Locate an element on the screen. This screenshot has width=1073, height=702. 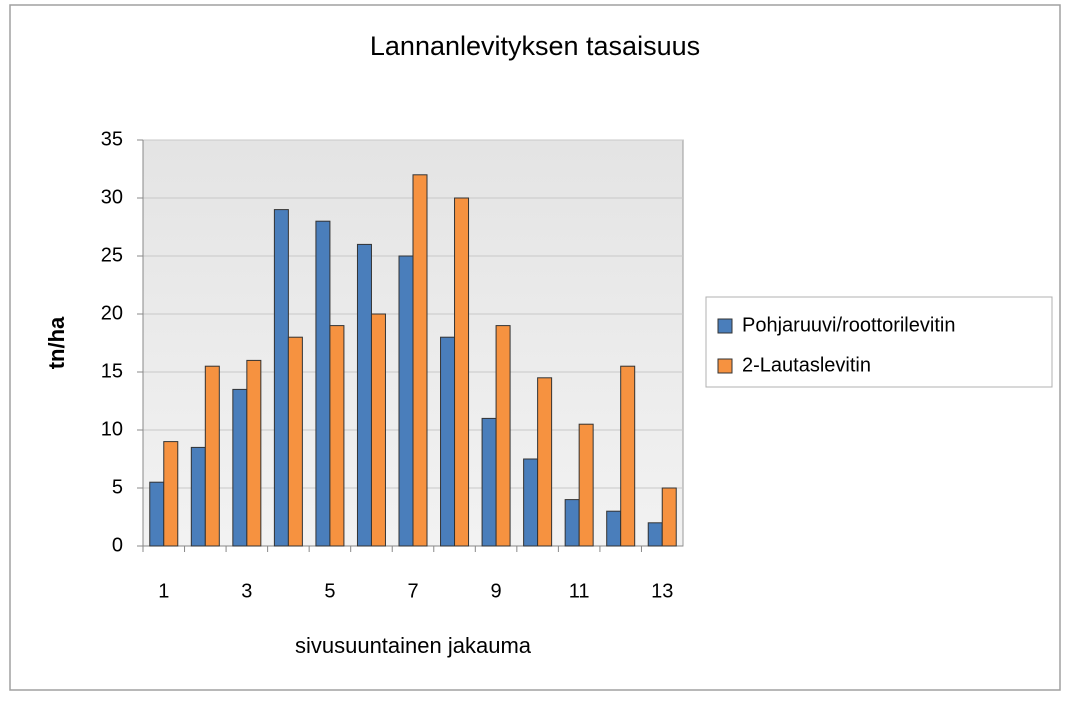
x-tick-label: 11 is located at coordinates (579, 591).